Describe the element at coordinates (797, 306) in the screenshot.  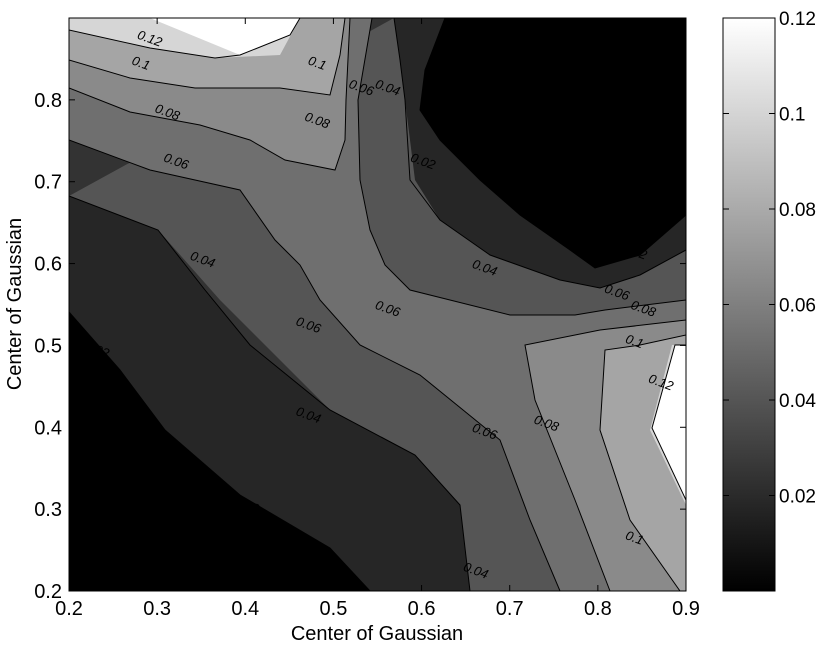
I see `colorbar-tick-label: 0.06` at that location.